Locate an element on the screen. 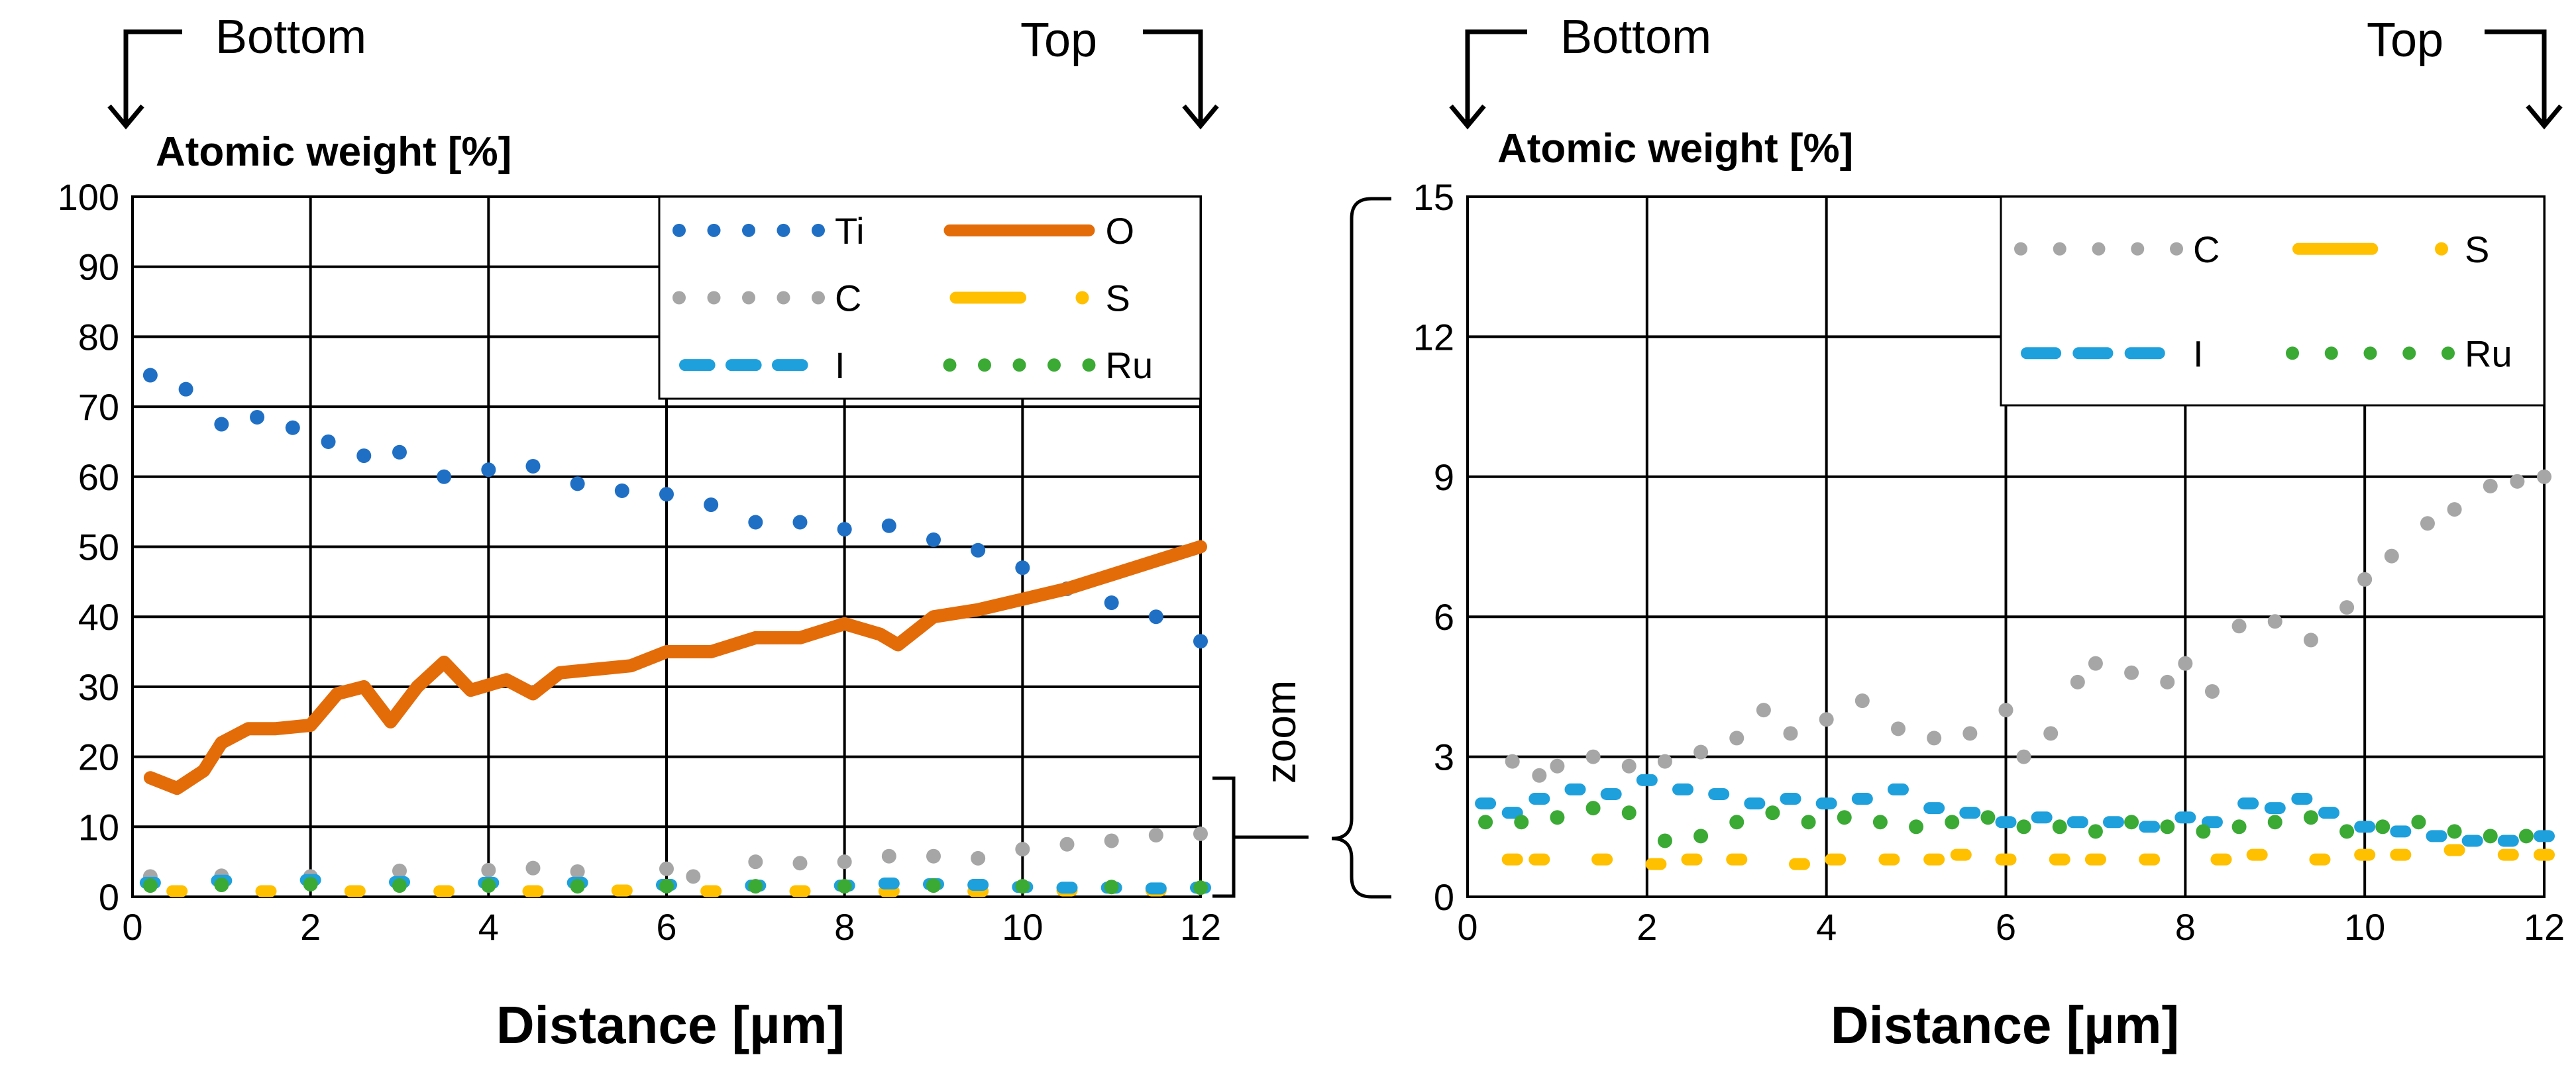  legend-item-s: S is located at coordinates (1039, 298).